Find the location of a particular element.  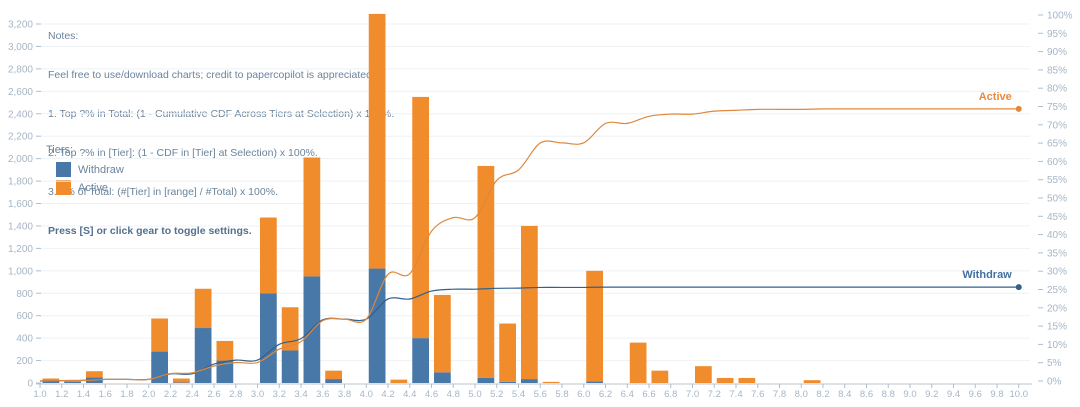

left-y-tick-label: 3,200 is located at coordinates (20, 25).